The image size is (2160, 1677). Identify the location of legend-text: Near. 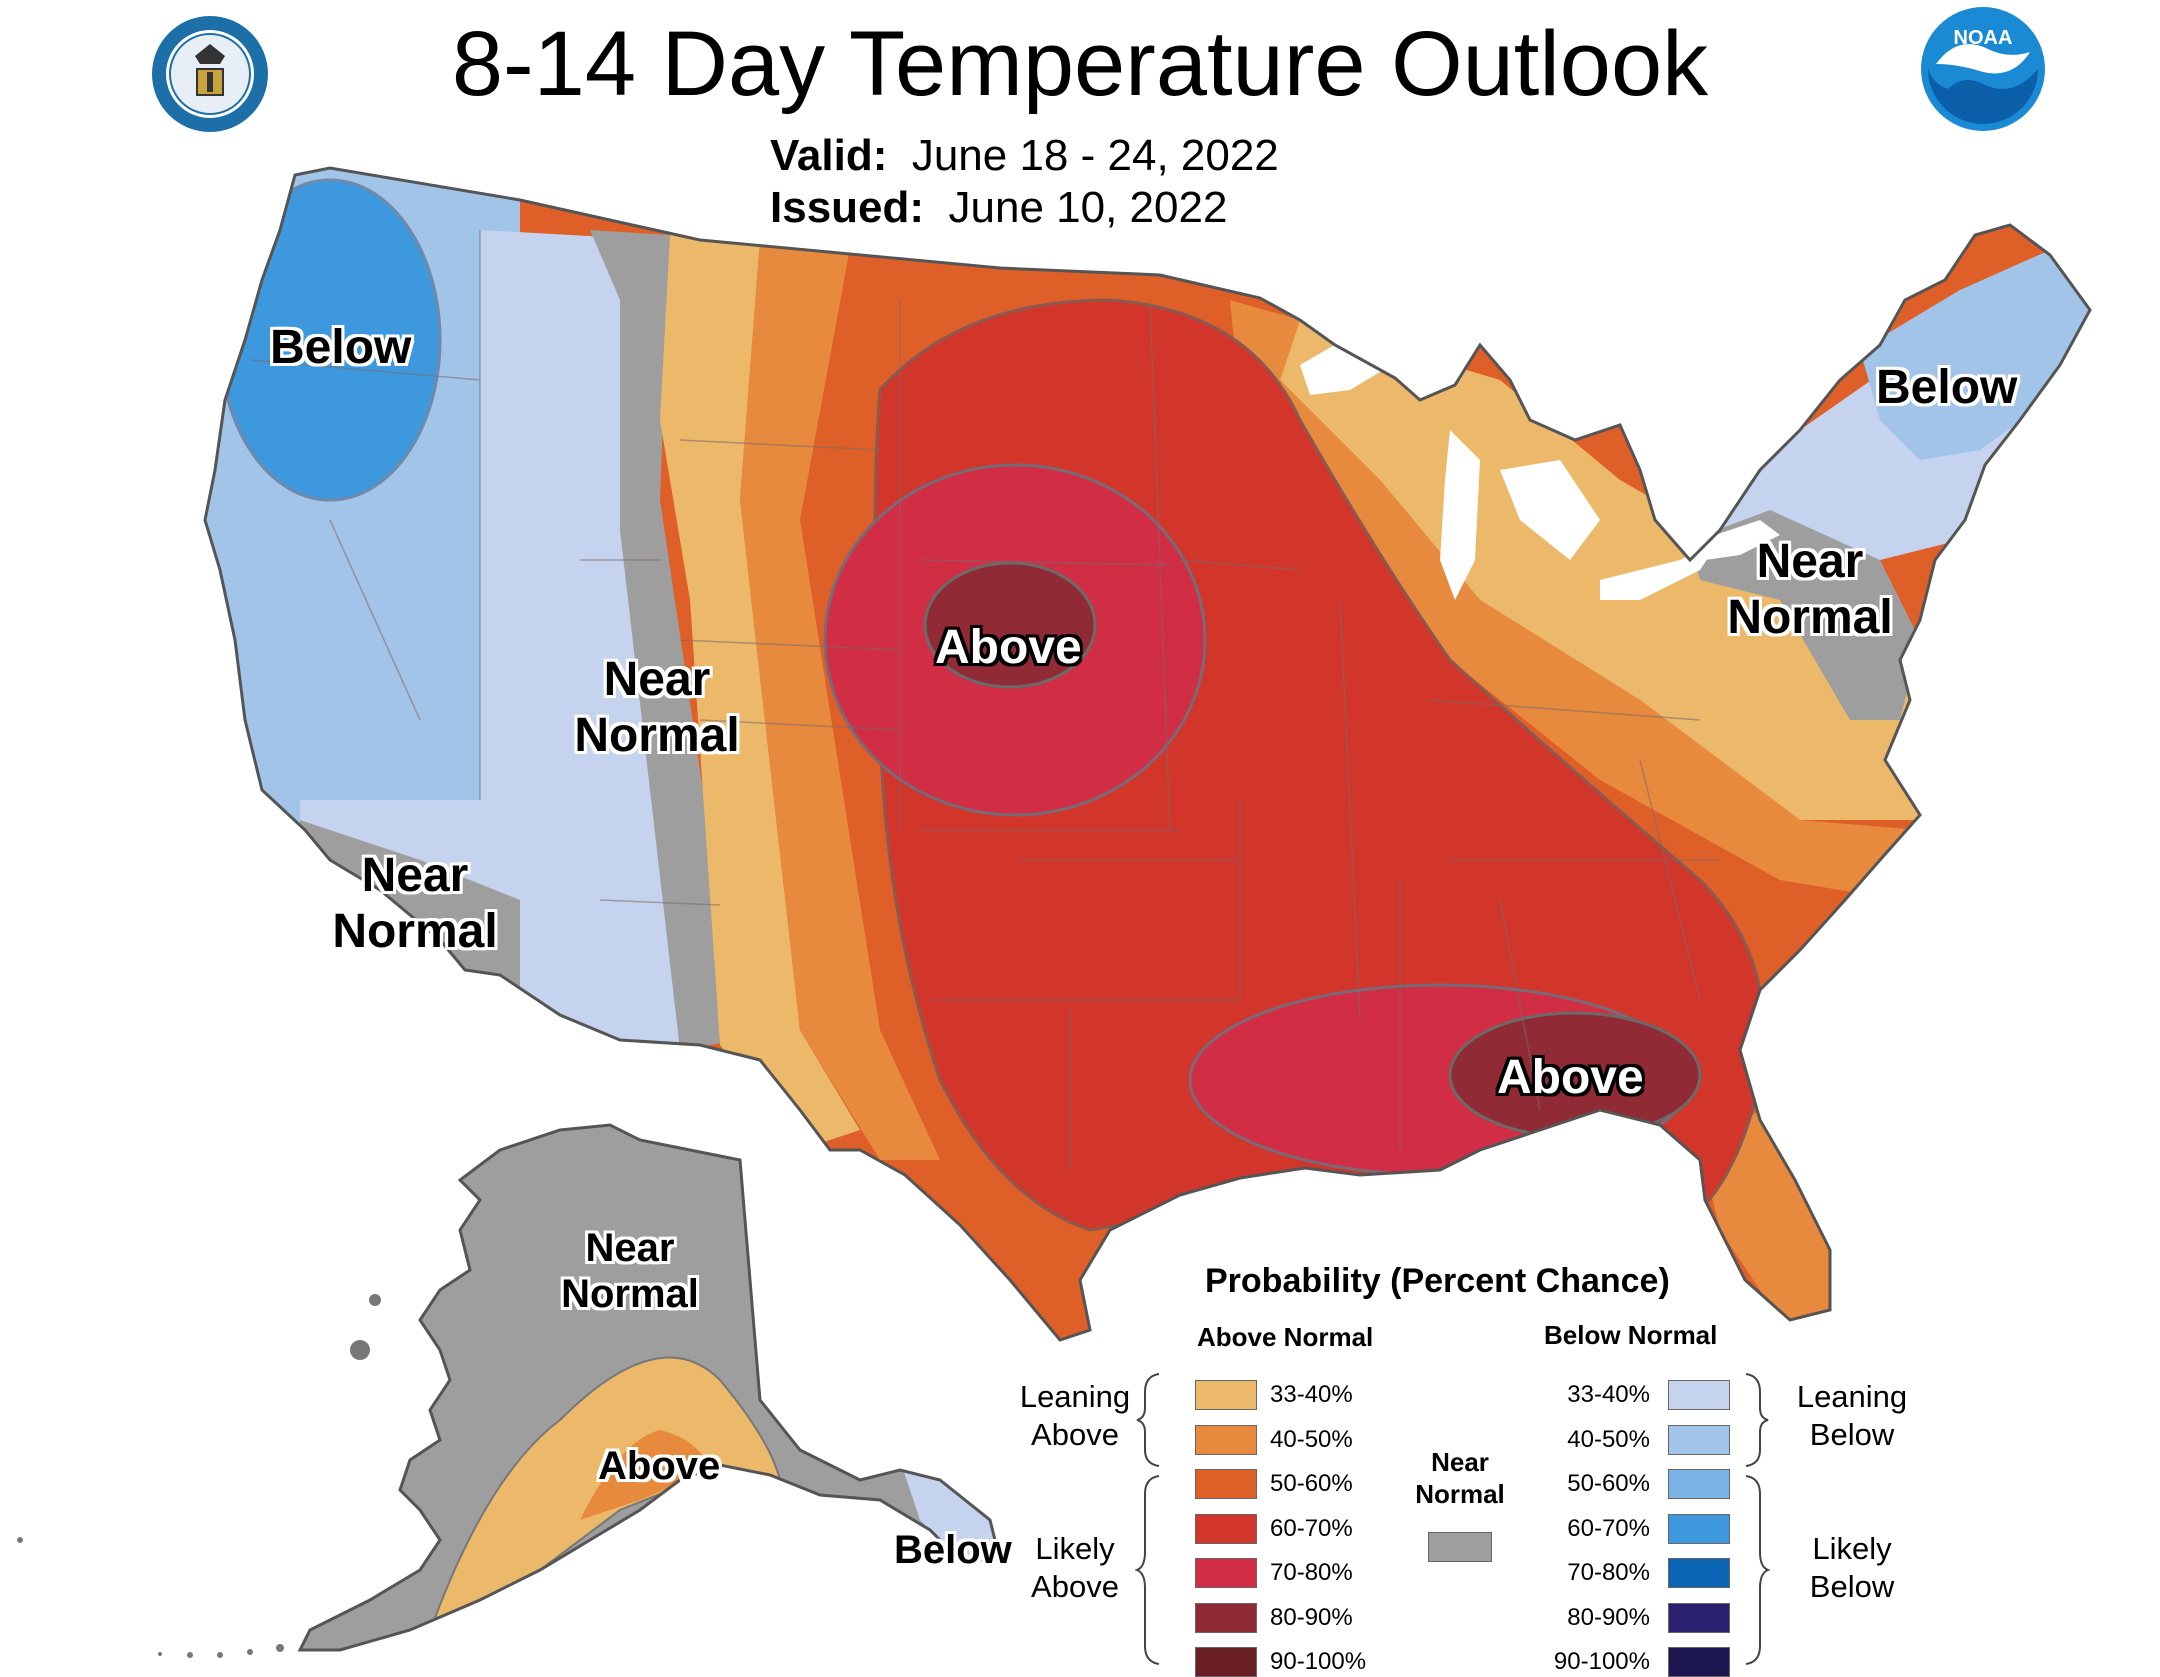
(1460, 1462).